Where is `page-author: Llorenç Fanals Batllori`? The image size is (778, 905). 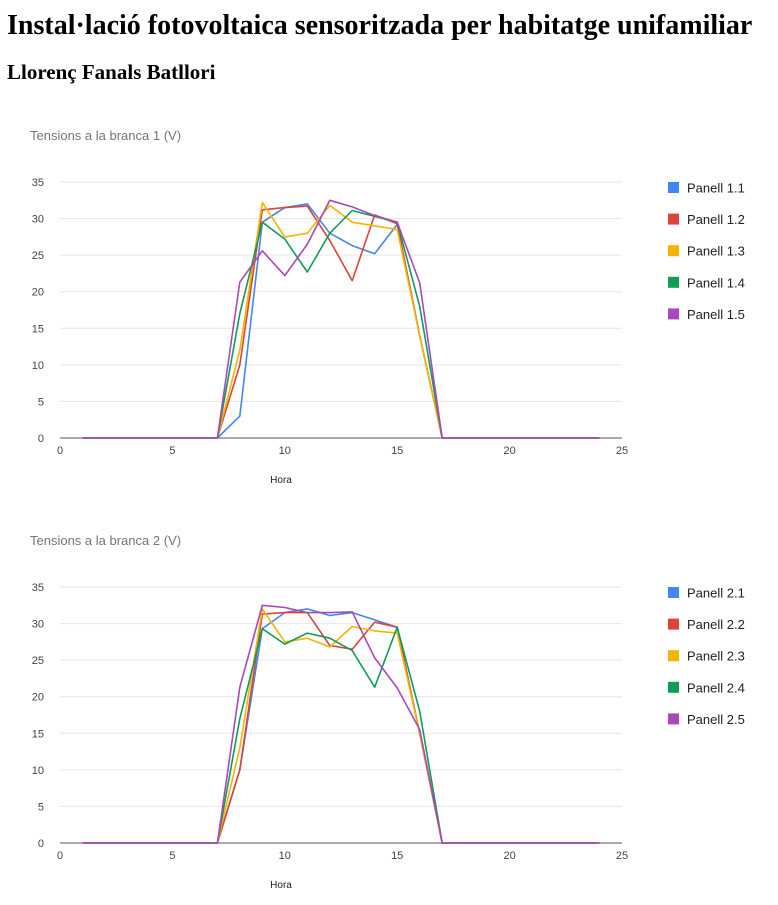
page-author: Llorenç Fanals Batllori is located at coordinates (111, 72).